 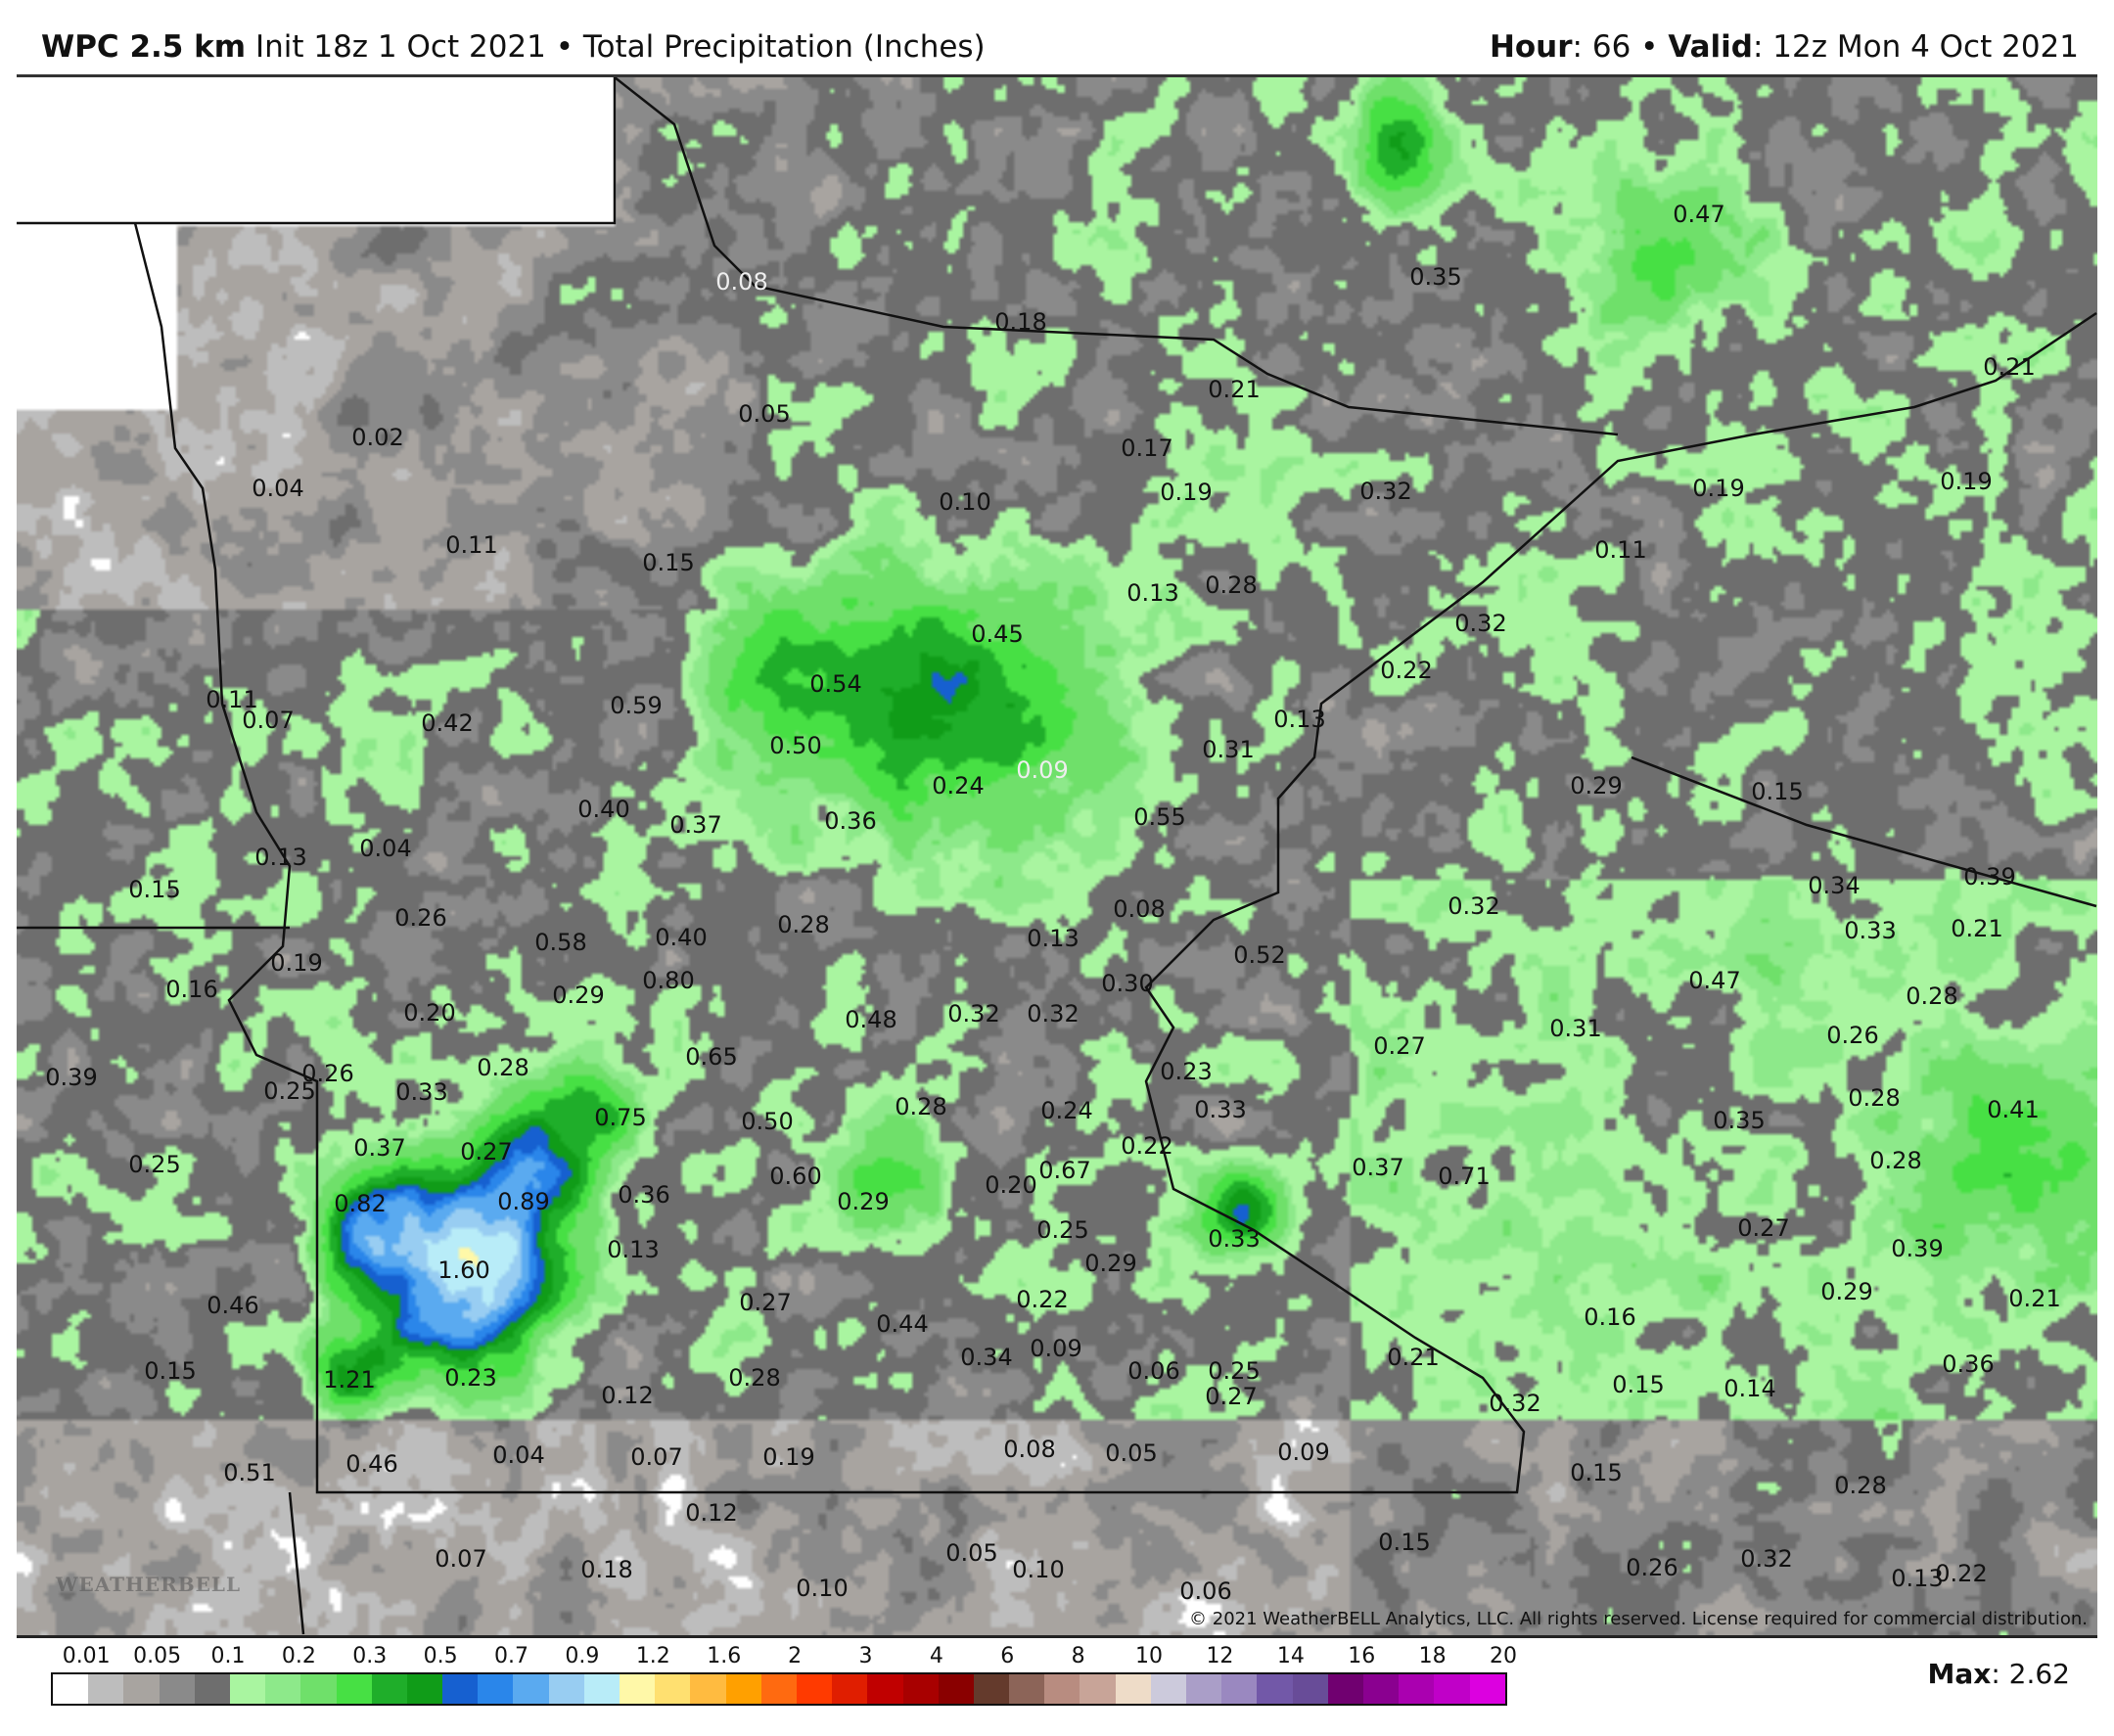 What do you see at coordinates (871, 1020) in the screenshot?
I see `precip-value-label: 0.48` at bounding box center [871, 1020].